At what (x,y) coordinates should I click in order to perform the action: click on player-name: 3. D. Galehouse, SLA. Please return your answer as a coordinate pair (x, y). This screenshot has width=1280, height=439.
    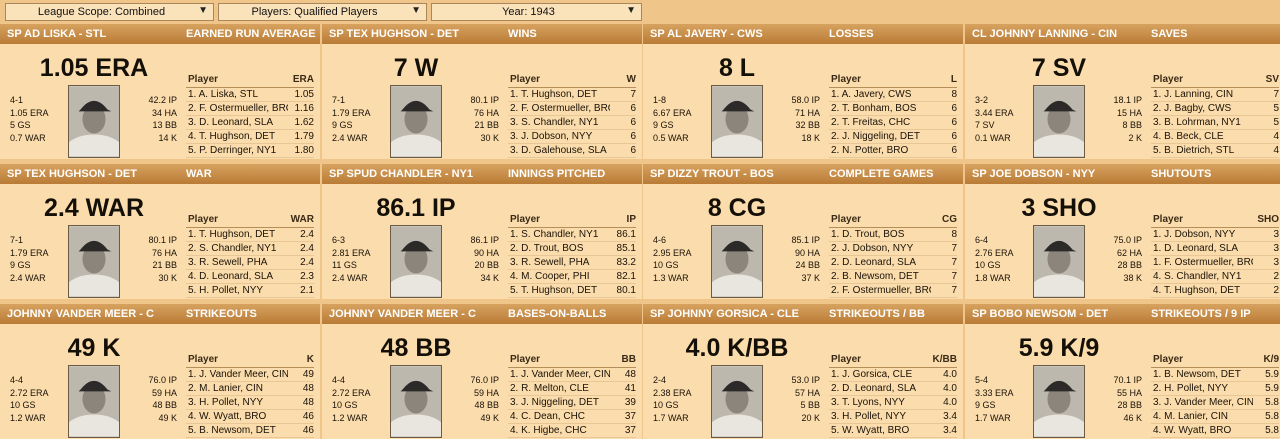
    Looking at the image, I should click on (558, 150).